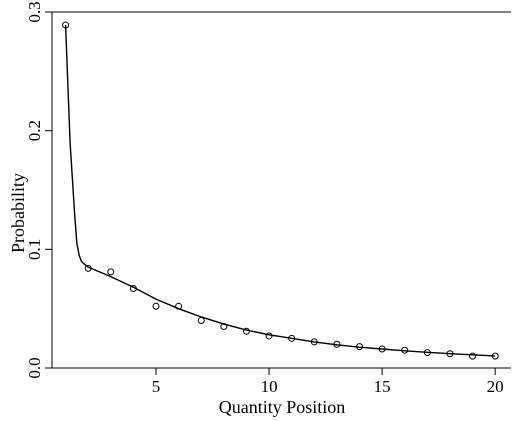 This screenshot has width=513, height=421. Describe the element at coordinates (38, 190) in the screenshot. I see `y-axis-ticks: 0.0 0.1 0.2 0.3` at that location.